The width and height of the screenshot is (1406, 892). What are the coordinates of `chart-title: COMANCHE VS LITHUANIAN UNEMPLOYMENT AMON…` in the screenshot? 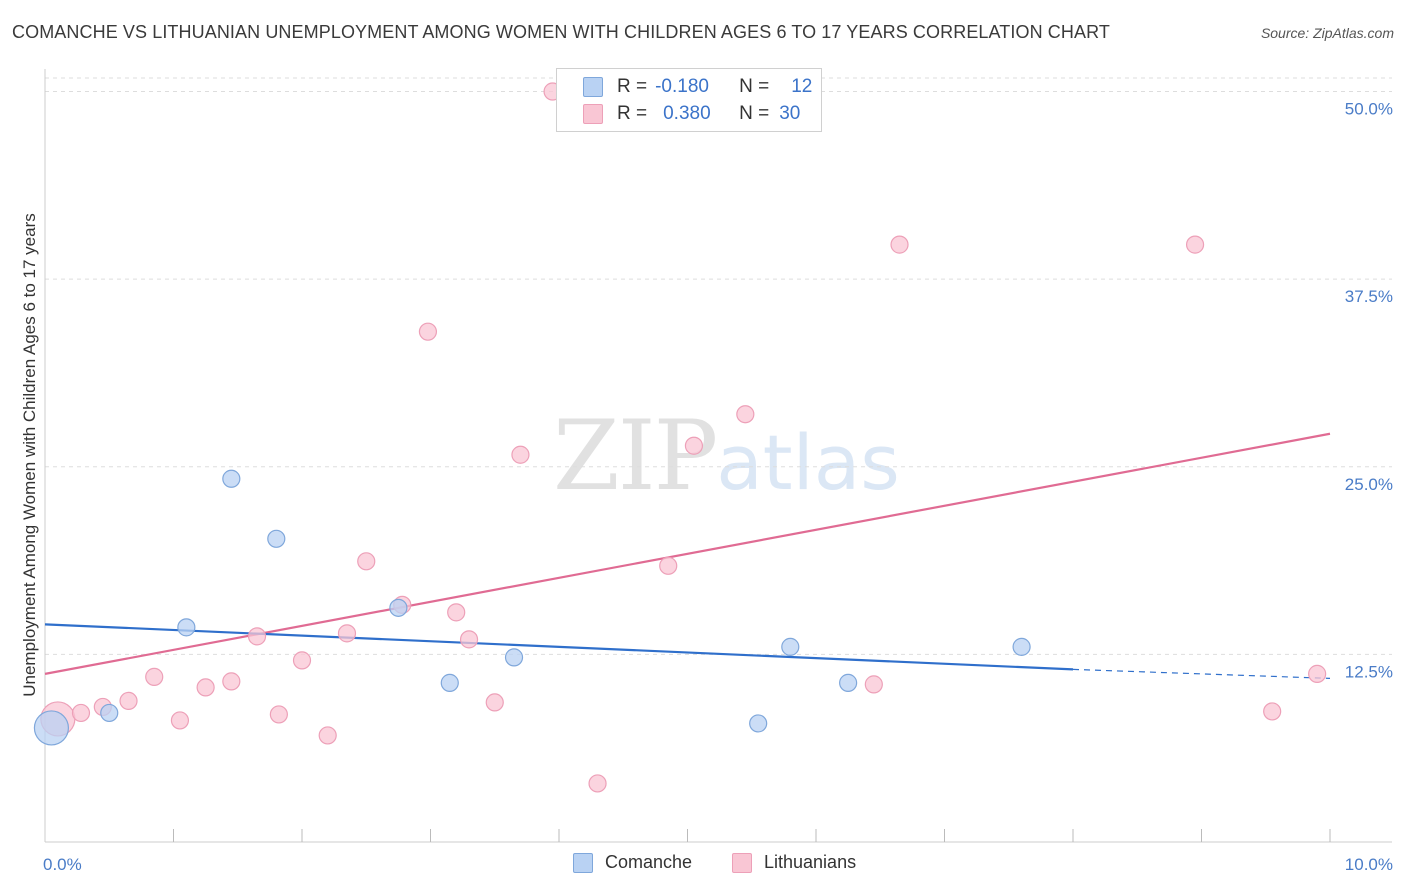 It's located at (561, 32).